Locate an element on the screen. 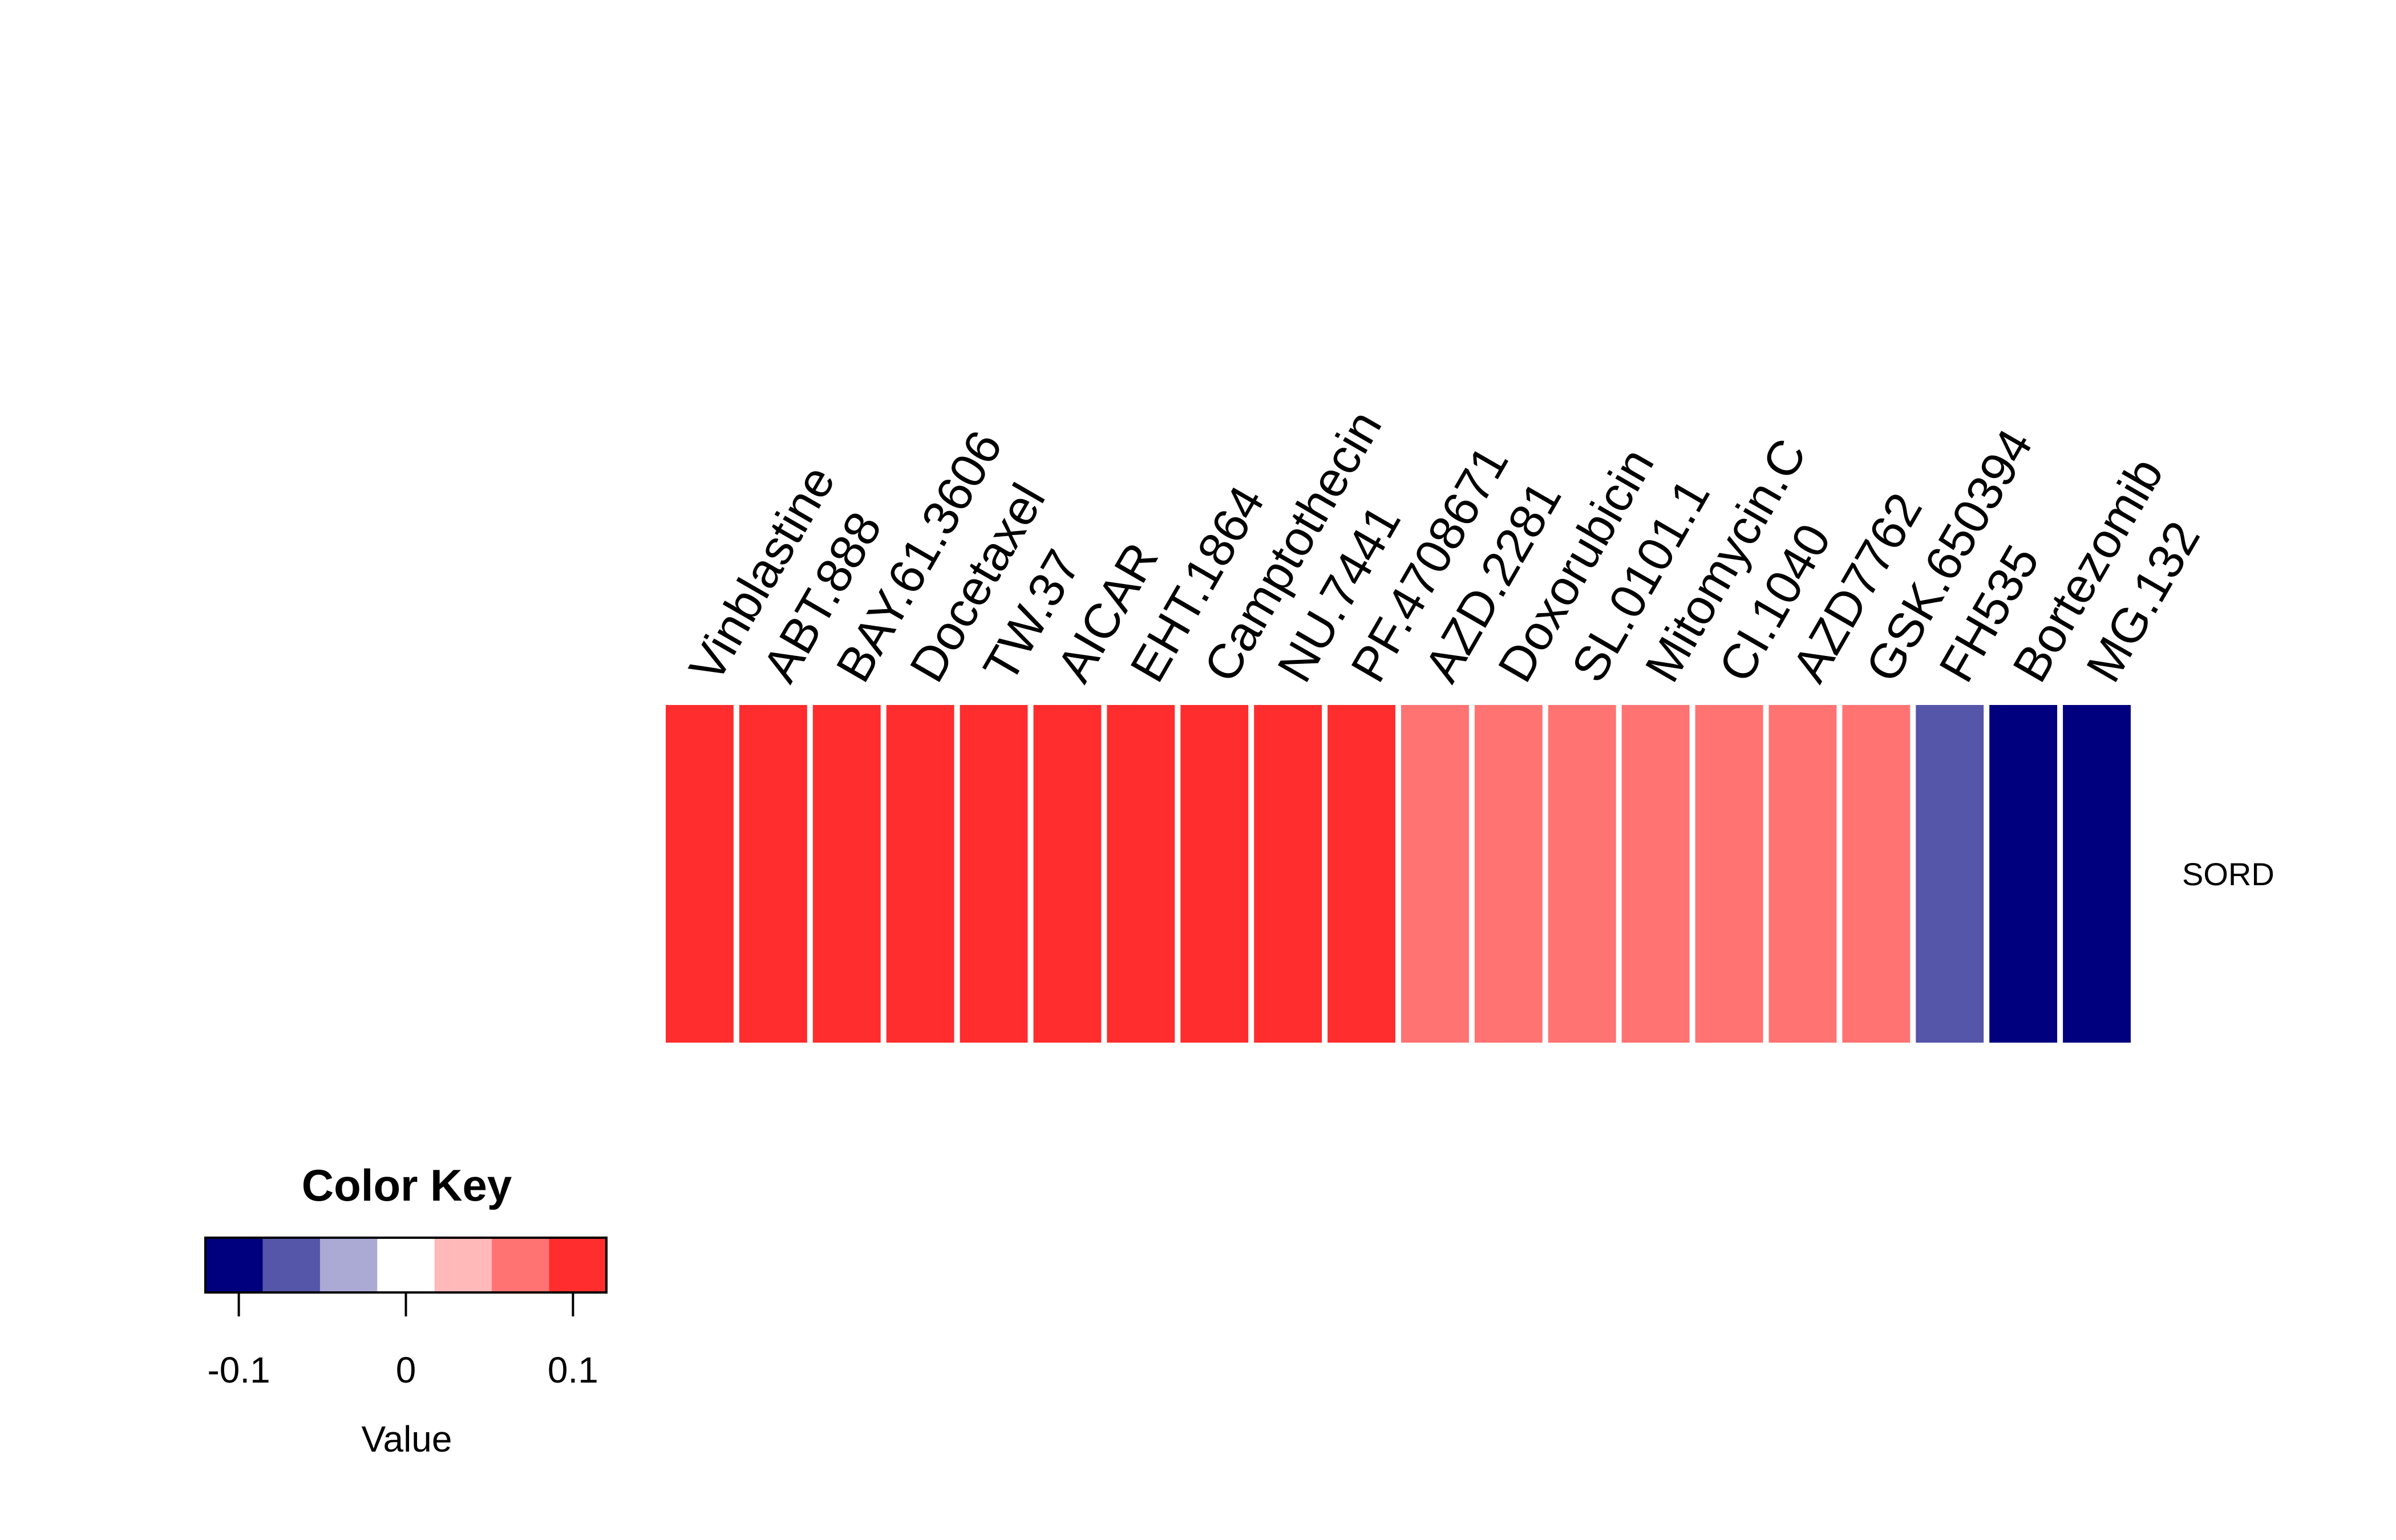 Image resolution: width=2396 pixels, height=1540 pixels. color-key-bins is located at coordinates (406, 1265).